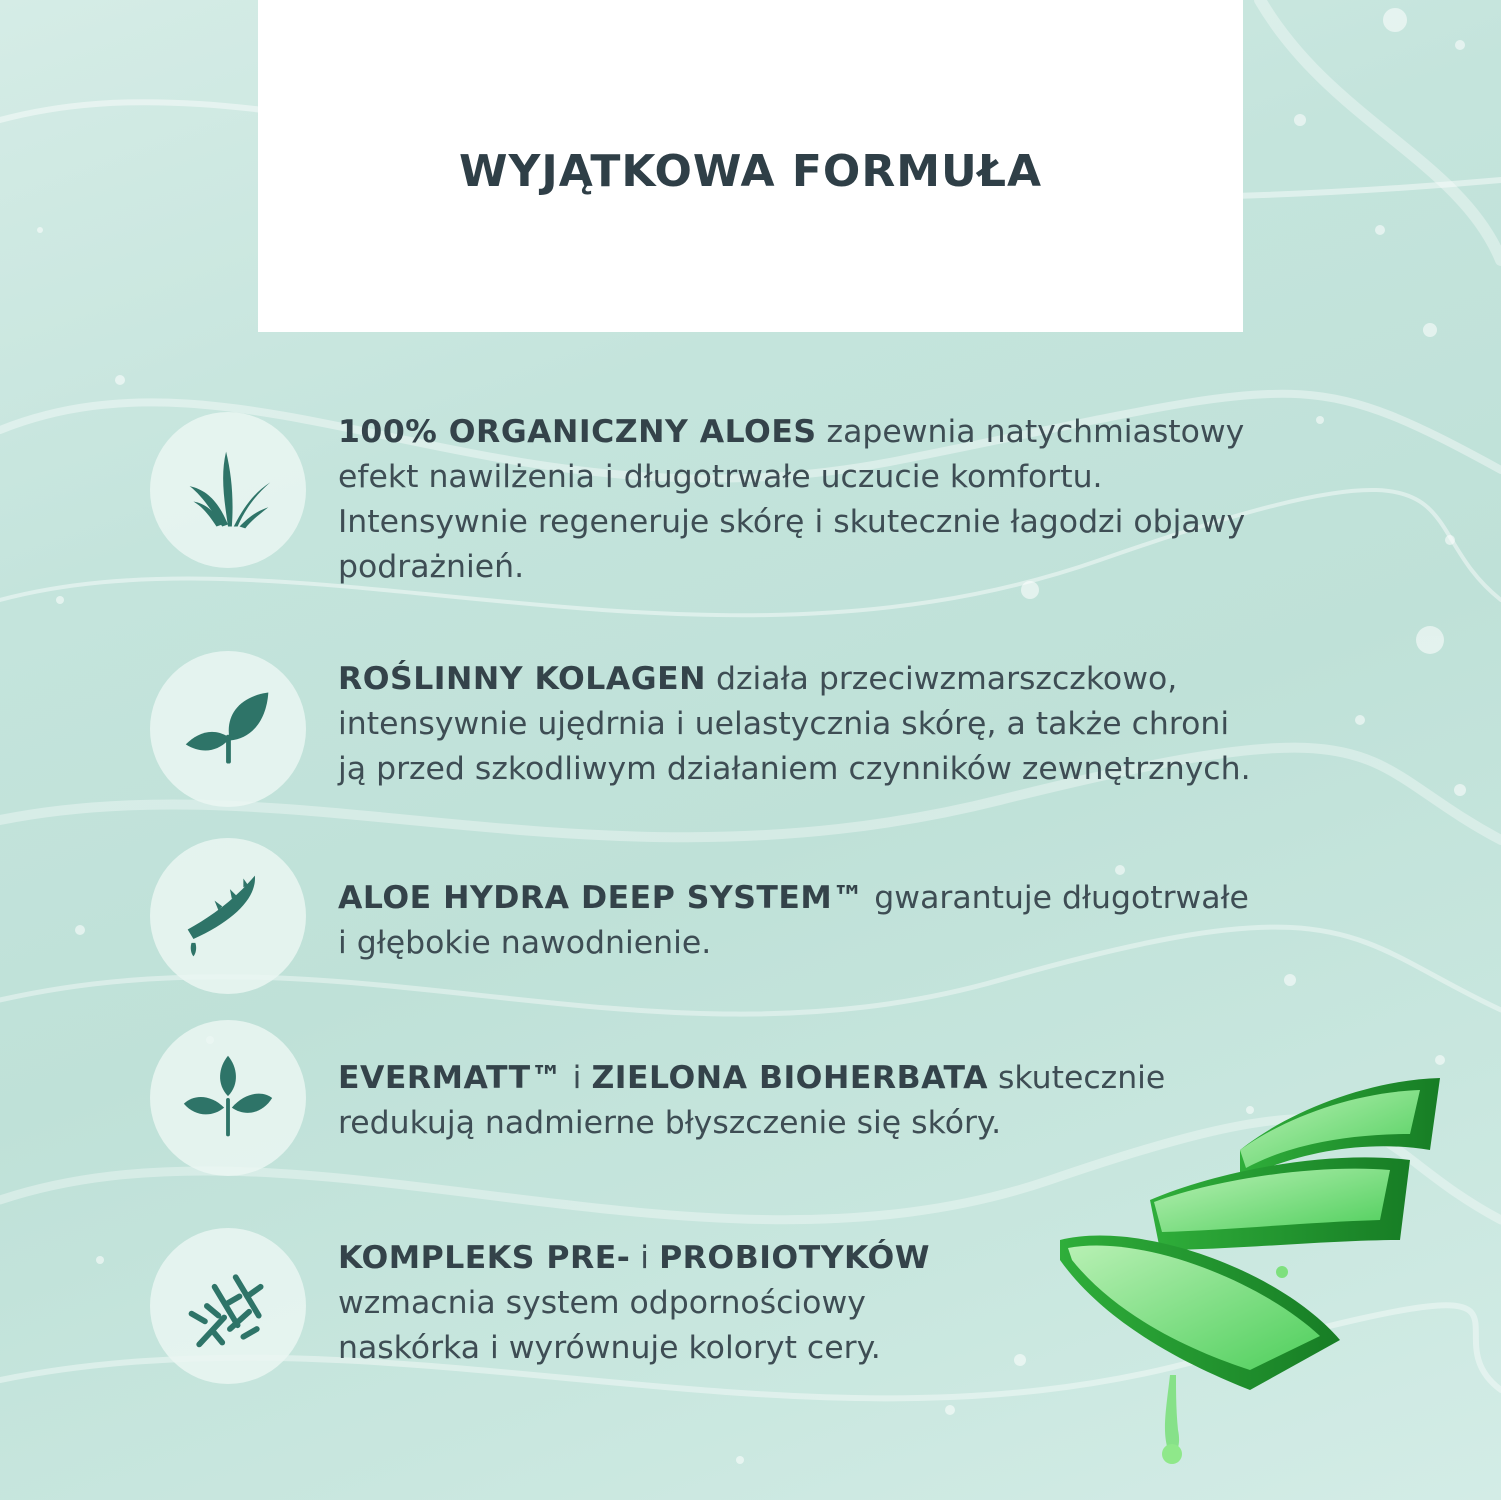 The height and width of the screenshot is (1500, 1501). I want to click on feature-4-highlight-2: ZIELONA BIOHERBATA, so click(789, 1078).